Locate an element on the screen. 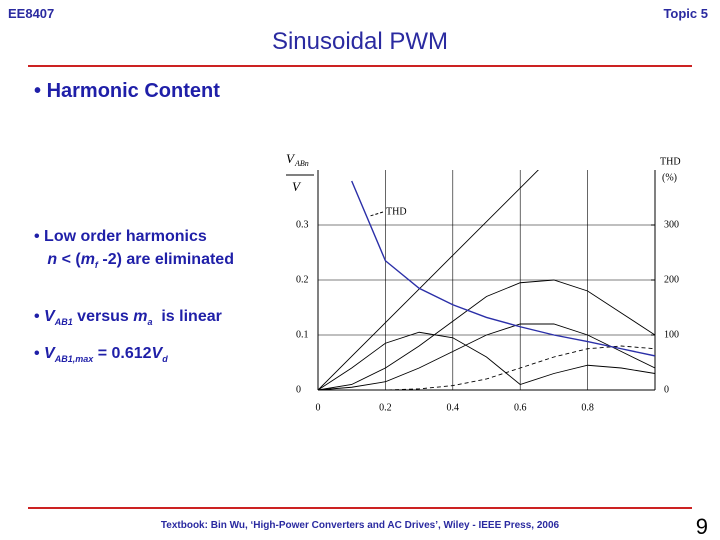 The width and height of the screenshot is (720, 540). heading: • Harmonic Content is located at coordinates (127, 91).